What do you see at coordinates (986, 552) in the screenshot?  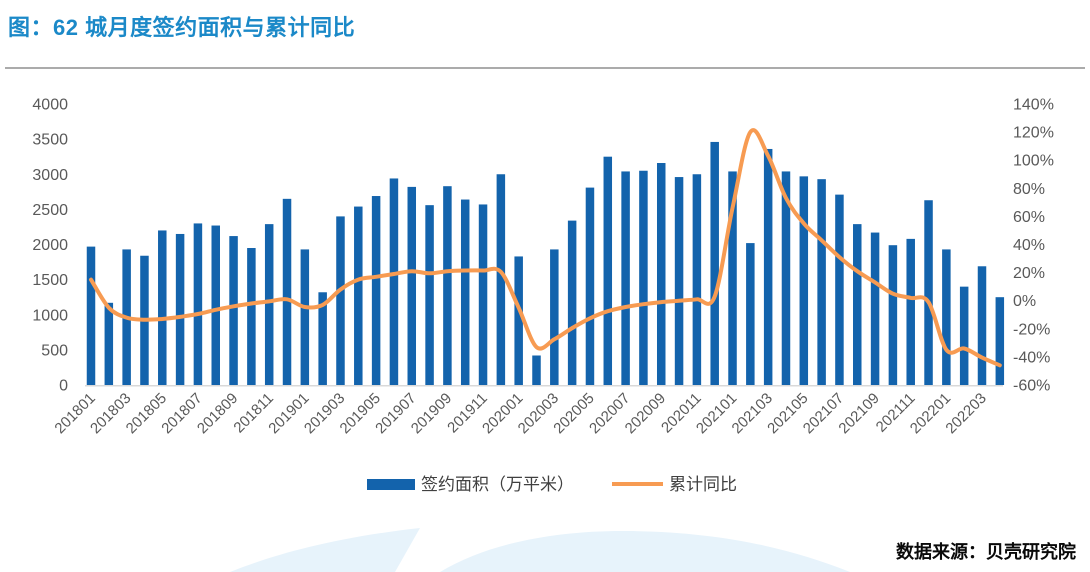 I see `data-source: 数据来源：贝壳研究院` at bounding box center [986, 552].